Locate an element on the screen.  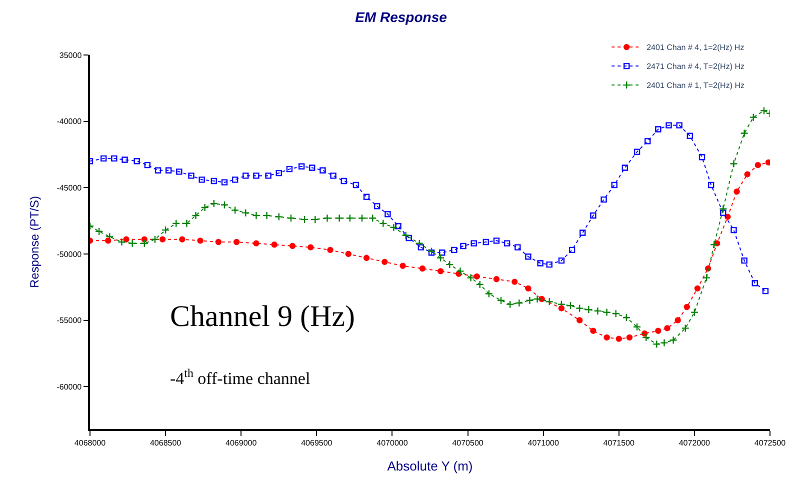
chart-title: EM Response is located at coordinates (401, 16).